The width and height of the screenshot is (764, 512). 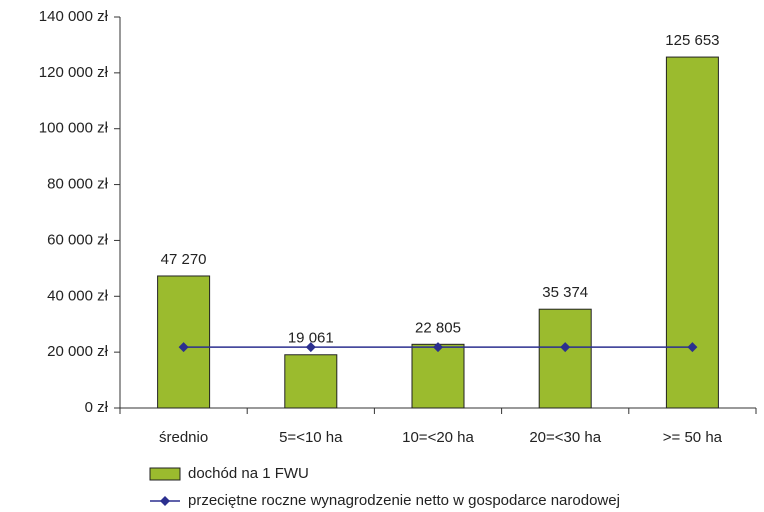 I want to click on y-tick-label: 80 000 zł, so click(x=78, y=184).